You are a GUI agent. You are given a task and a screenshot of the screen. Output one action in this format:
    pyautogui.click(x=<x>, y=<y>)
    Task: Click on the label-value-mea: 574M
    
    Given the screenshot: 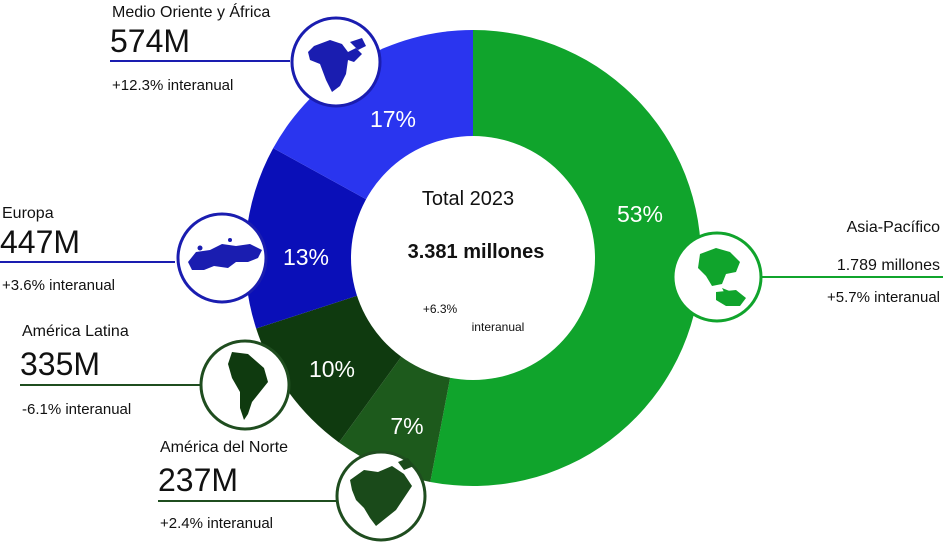 What is the action you would take?
    pyautogui.click(x=150, y=41)
    